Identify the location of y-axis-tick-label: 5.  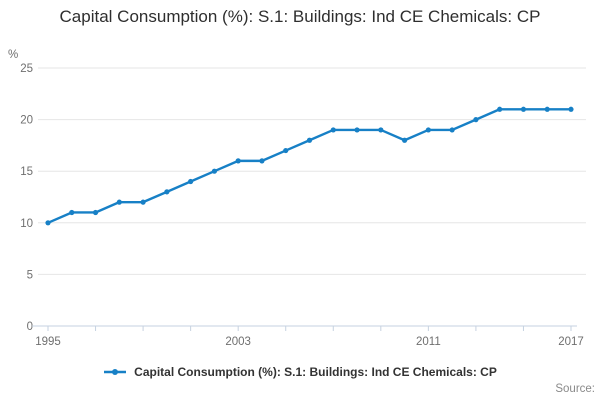
(30, 275).